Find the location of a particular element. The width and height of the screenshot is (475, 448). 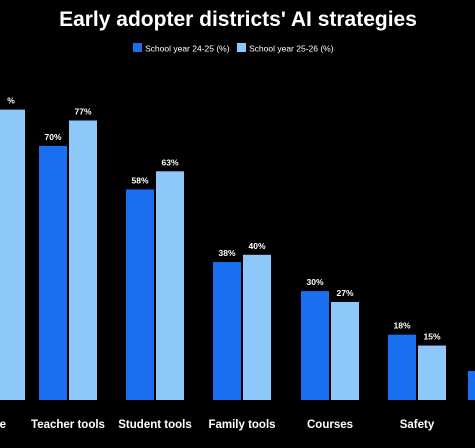

data-label-series-1-cat-1: 70% is located at coordinates (52, 137).